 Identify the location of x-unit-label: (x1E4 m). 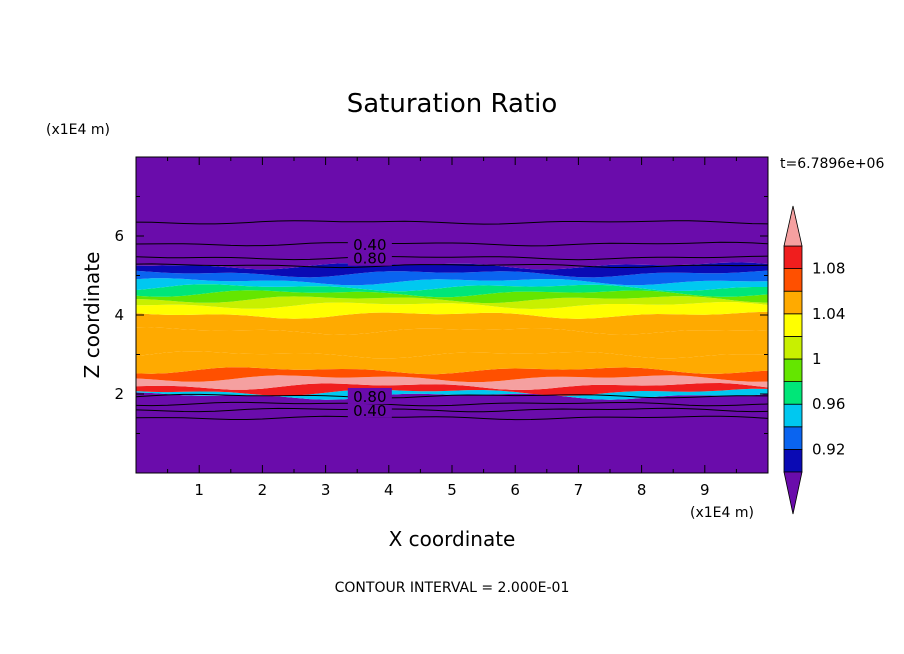
(722, 513).